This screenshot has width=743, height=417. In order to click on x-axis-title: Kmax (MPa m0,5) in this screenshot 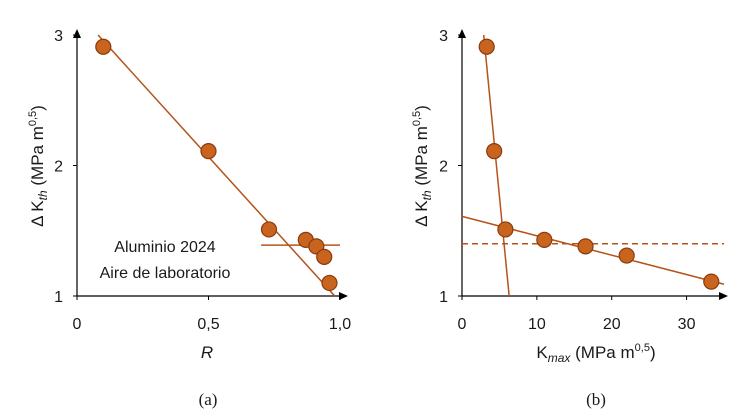, I will do `click(595, 353)`.